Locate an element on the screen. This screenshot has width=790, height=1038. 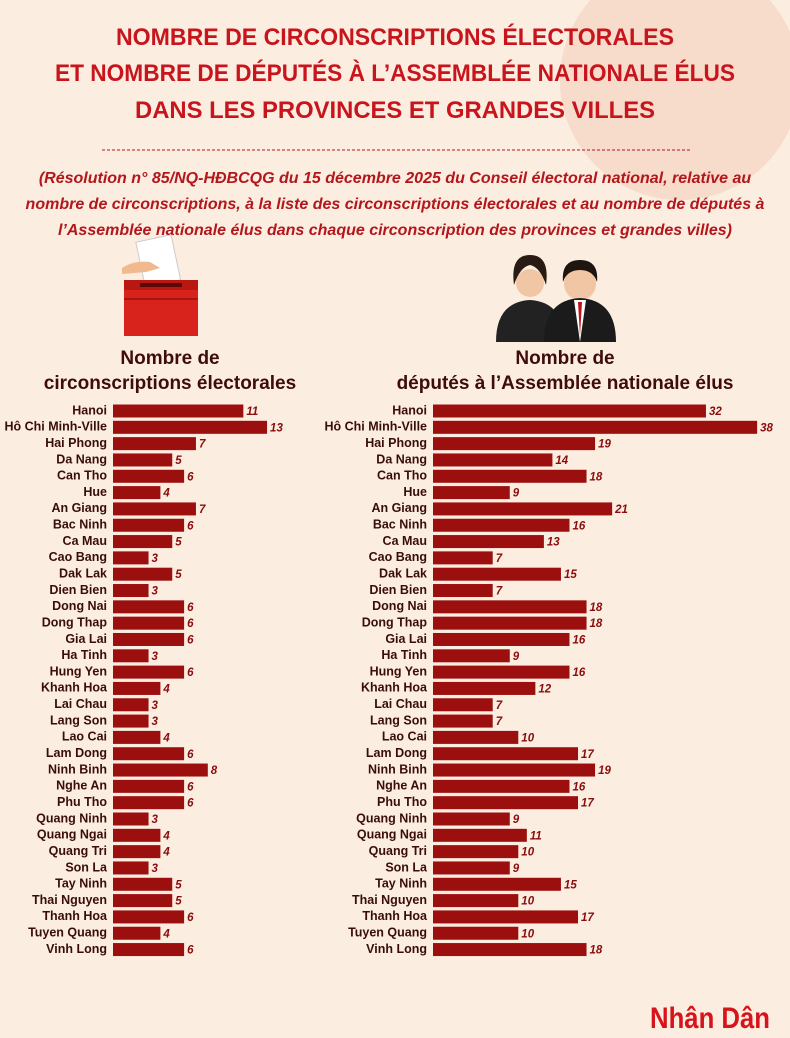
category-label: Ninh Binh is located at coordinates (77, 769).